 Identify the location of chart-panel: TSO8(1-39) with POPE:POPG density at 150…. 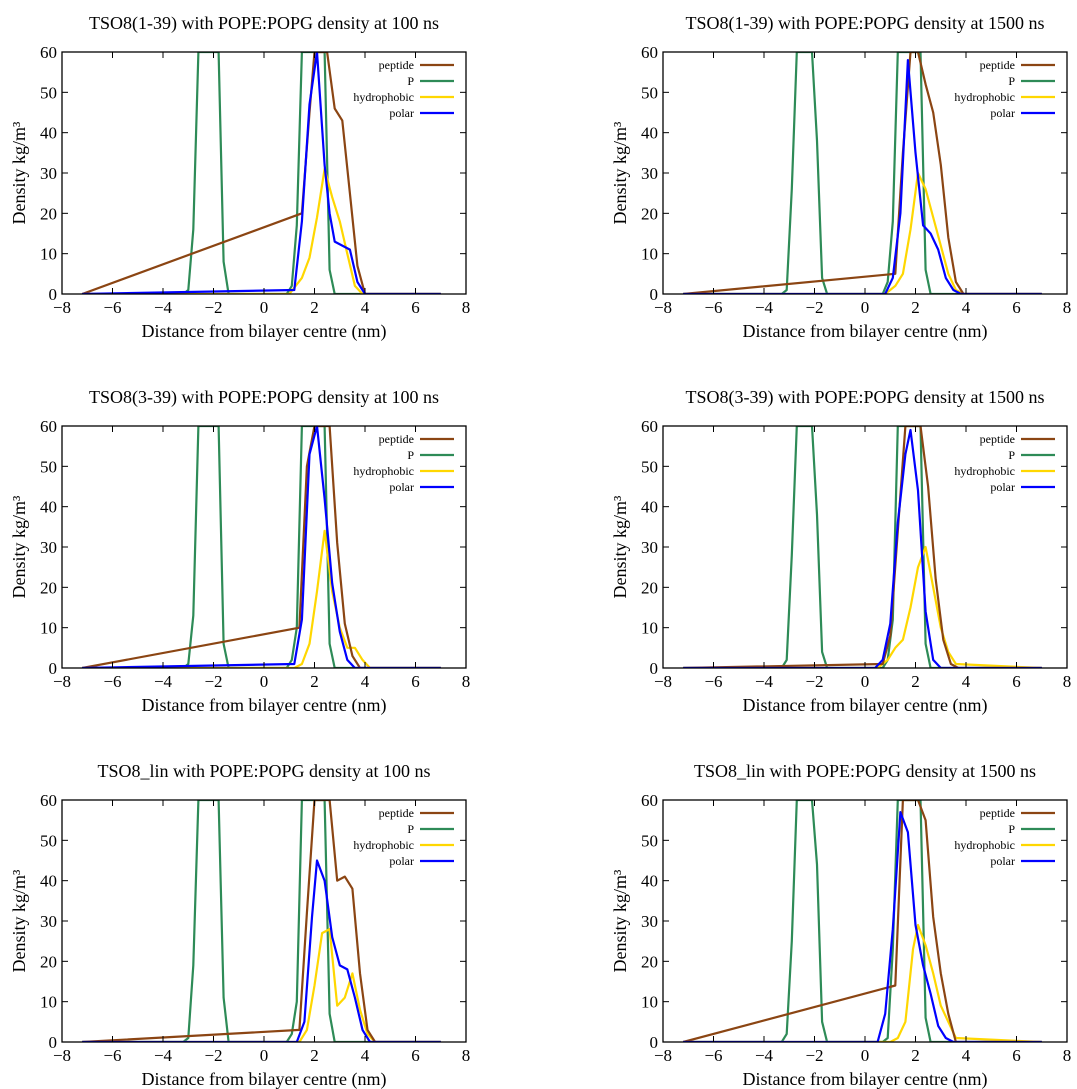
(840, 177).